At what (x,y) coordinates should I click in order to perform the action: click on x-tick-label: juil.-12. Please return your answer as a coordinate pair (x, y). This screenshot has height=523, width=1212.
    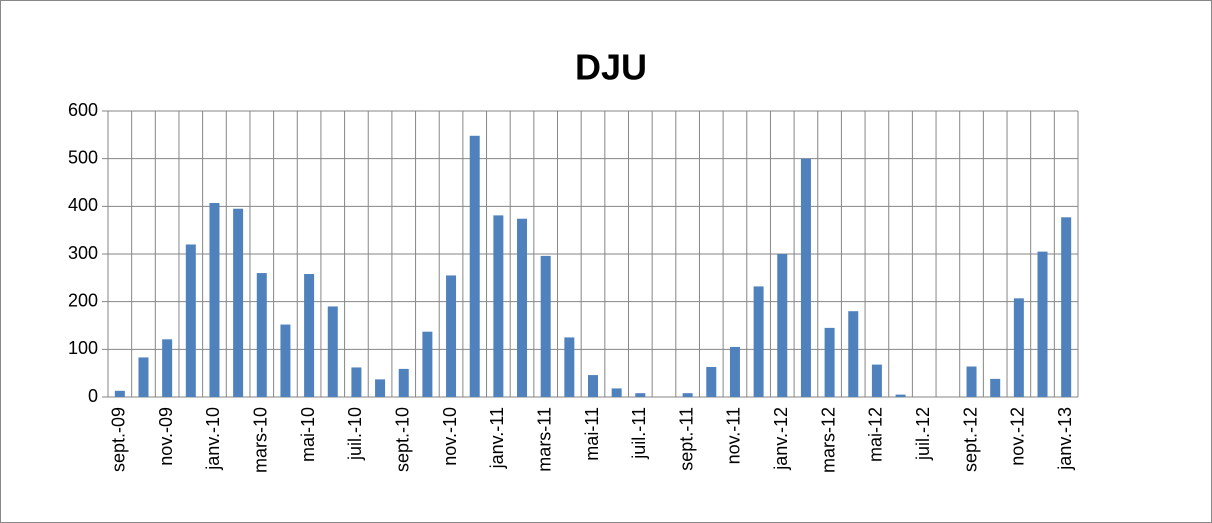
    Looking at the image, I should click on (923, 434).